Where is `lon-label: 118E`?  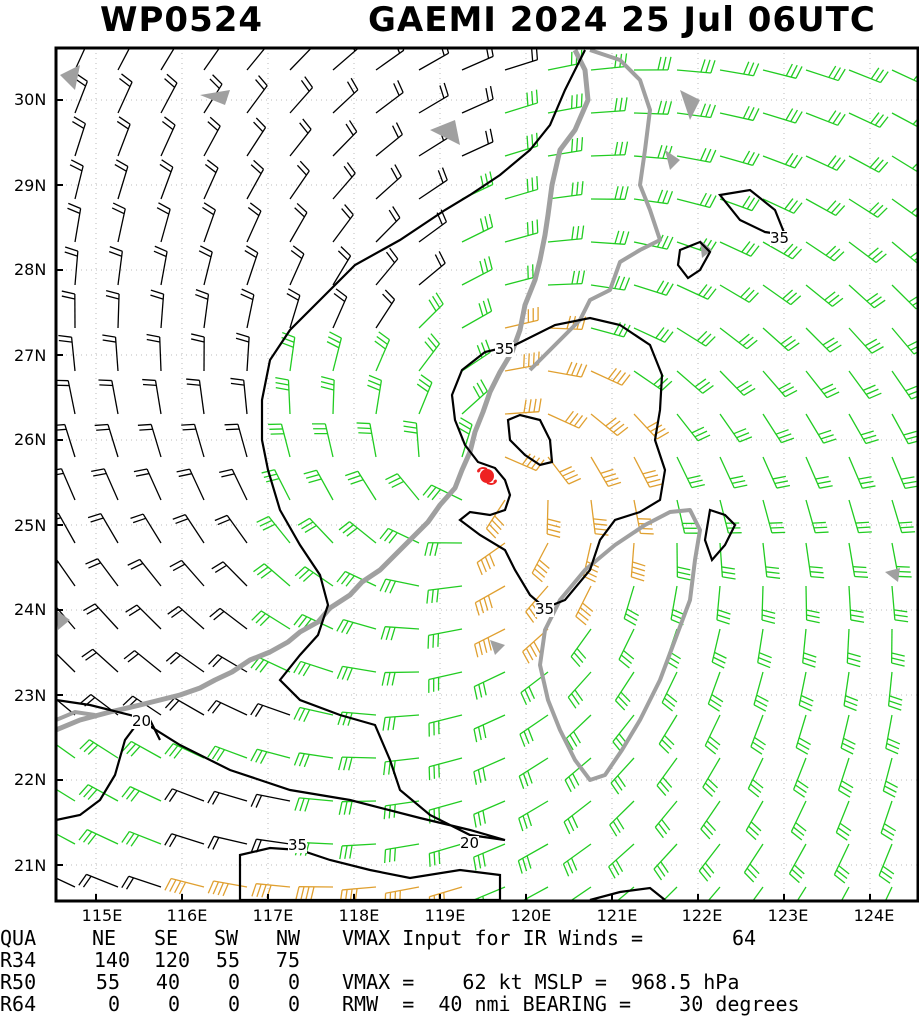 lon-label: 118E is located at coordinates (359, 915).